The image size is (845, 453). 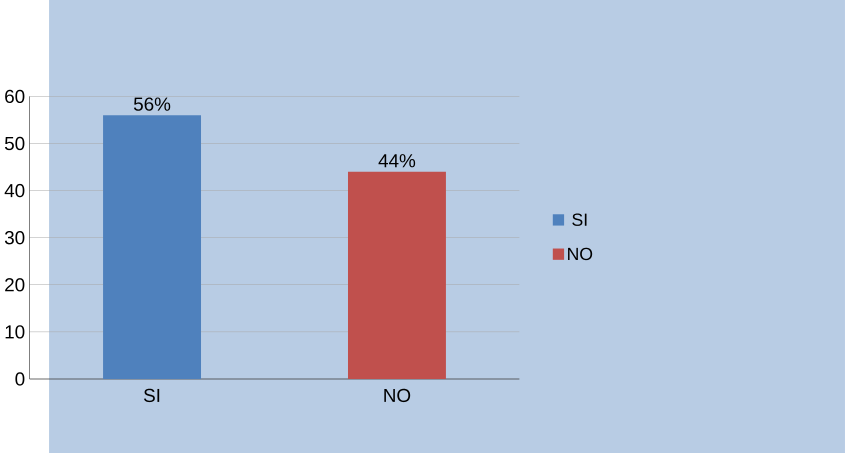 I want to click on legend-label: SI, so click(x=579, y=219).